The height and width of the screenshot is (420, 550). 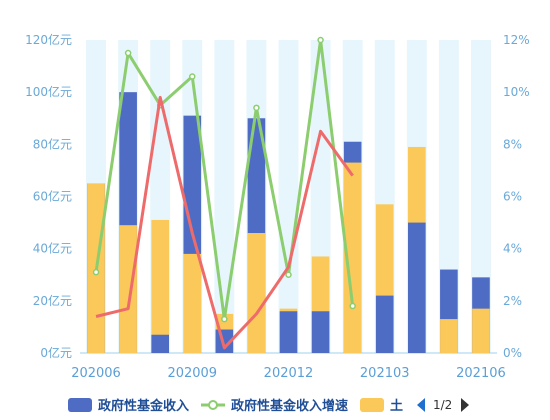 I want to click on x-tick-label: 202006, so click(x=96, y=373).